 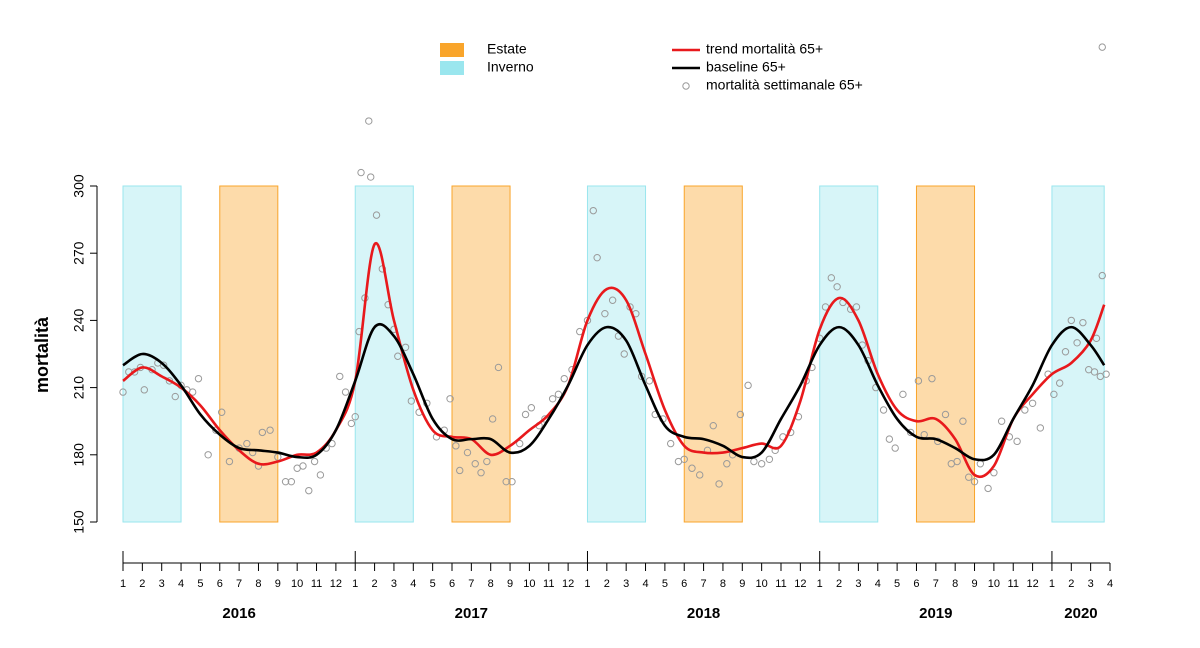 What do you see at coordinates (79, 522) in the screenshot?
I see `y-tick-label: 150` at bounding box center [79, 522].